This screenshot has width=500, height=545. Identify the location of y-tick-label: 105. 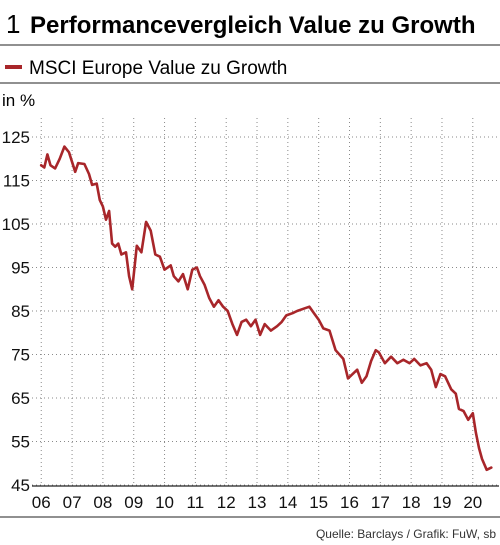
(16, 224).